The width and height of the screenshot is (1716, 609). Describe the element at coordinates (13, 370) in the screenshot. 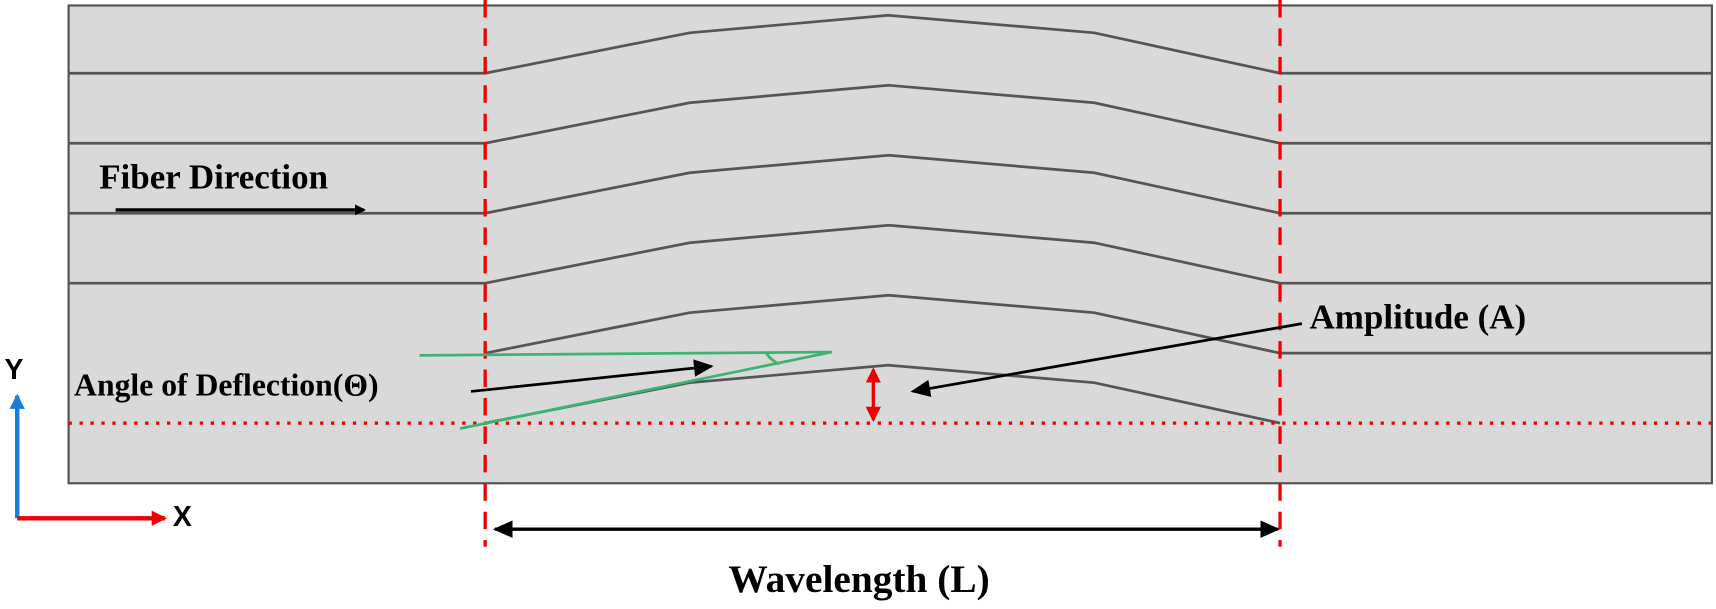

I see `y-axis-label: Y` at that location.